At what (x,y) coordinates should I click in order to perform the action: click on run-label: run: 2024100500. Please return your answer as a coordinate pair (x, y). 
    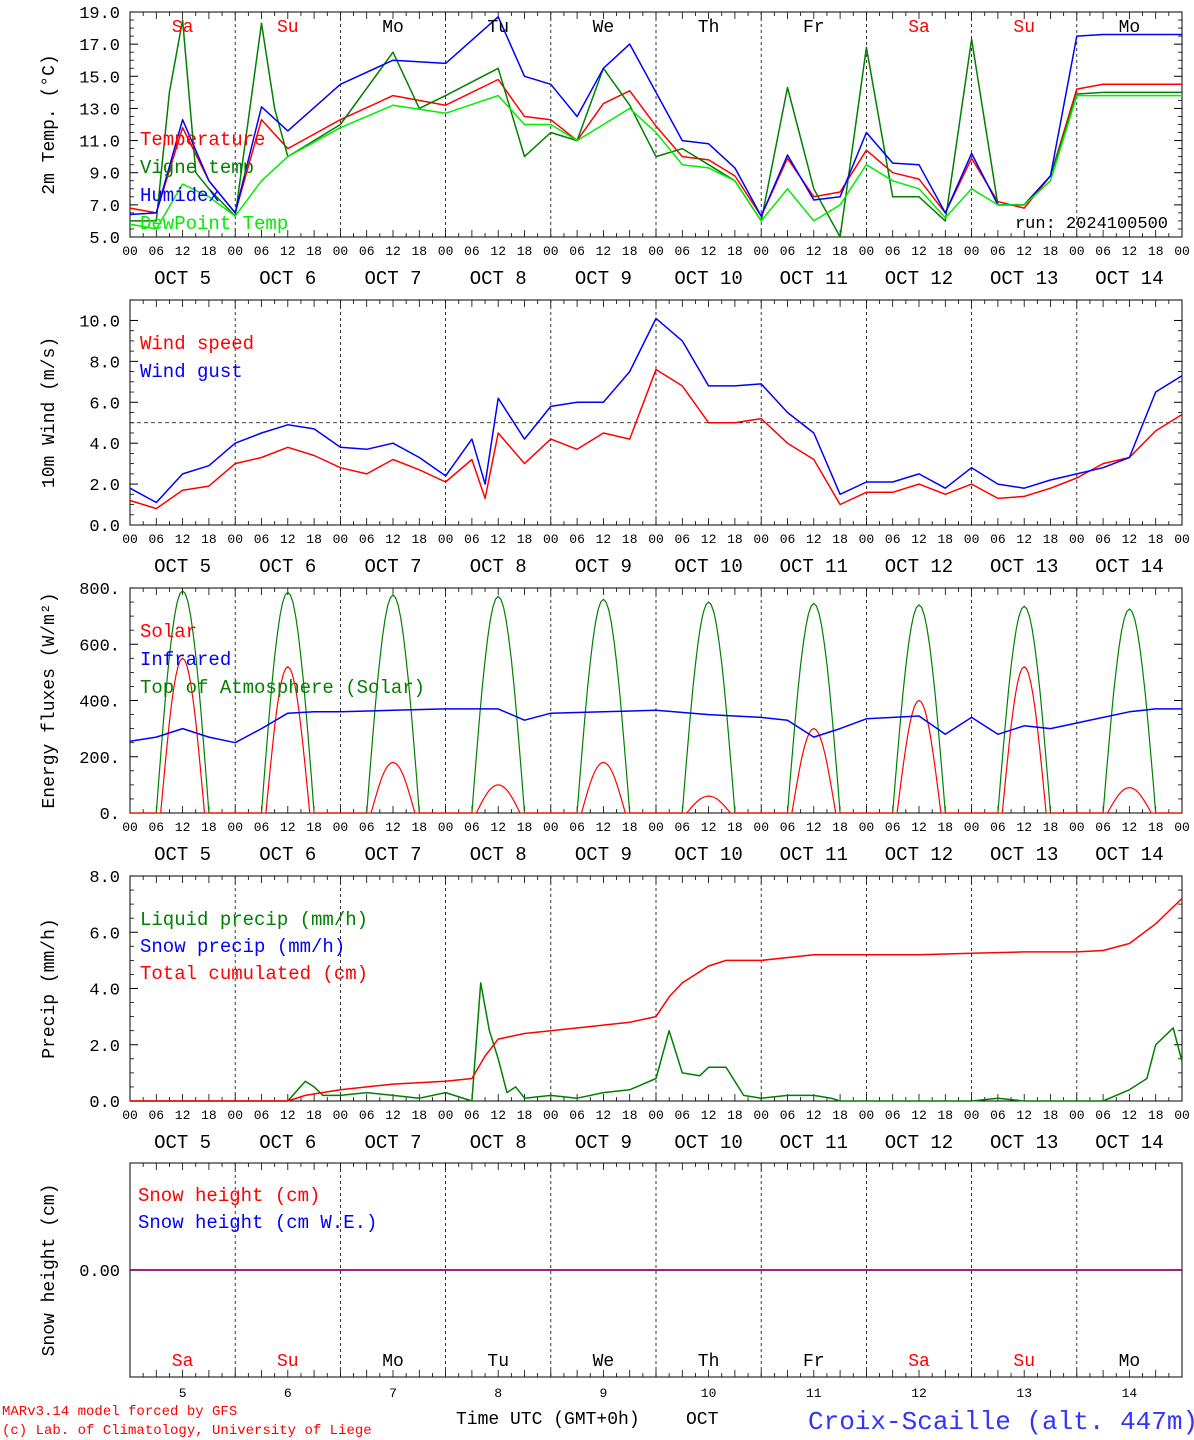
    Looking at the image, I should click on (1091, 224).